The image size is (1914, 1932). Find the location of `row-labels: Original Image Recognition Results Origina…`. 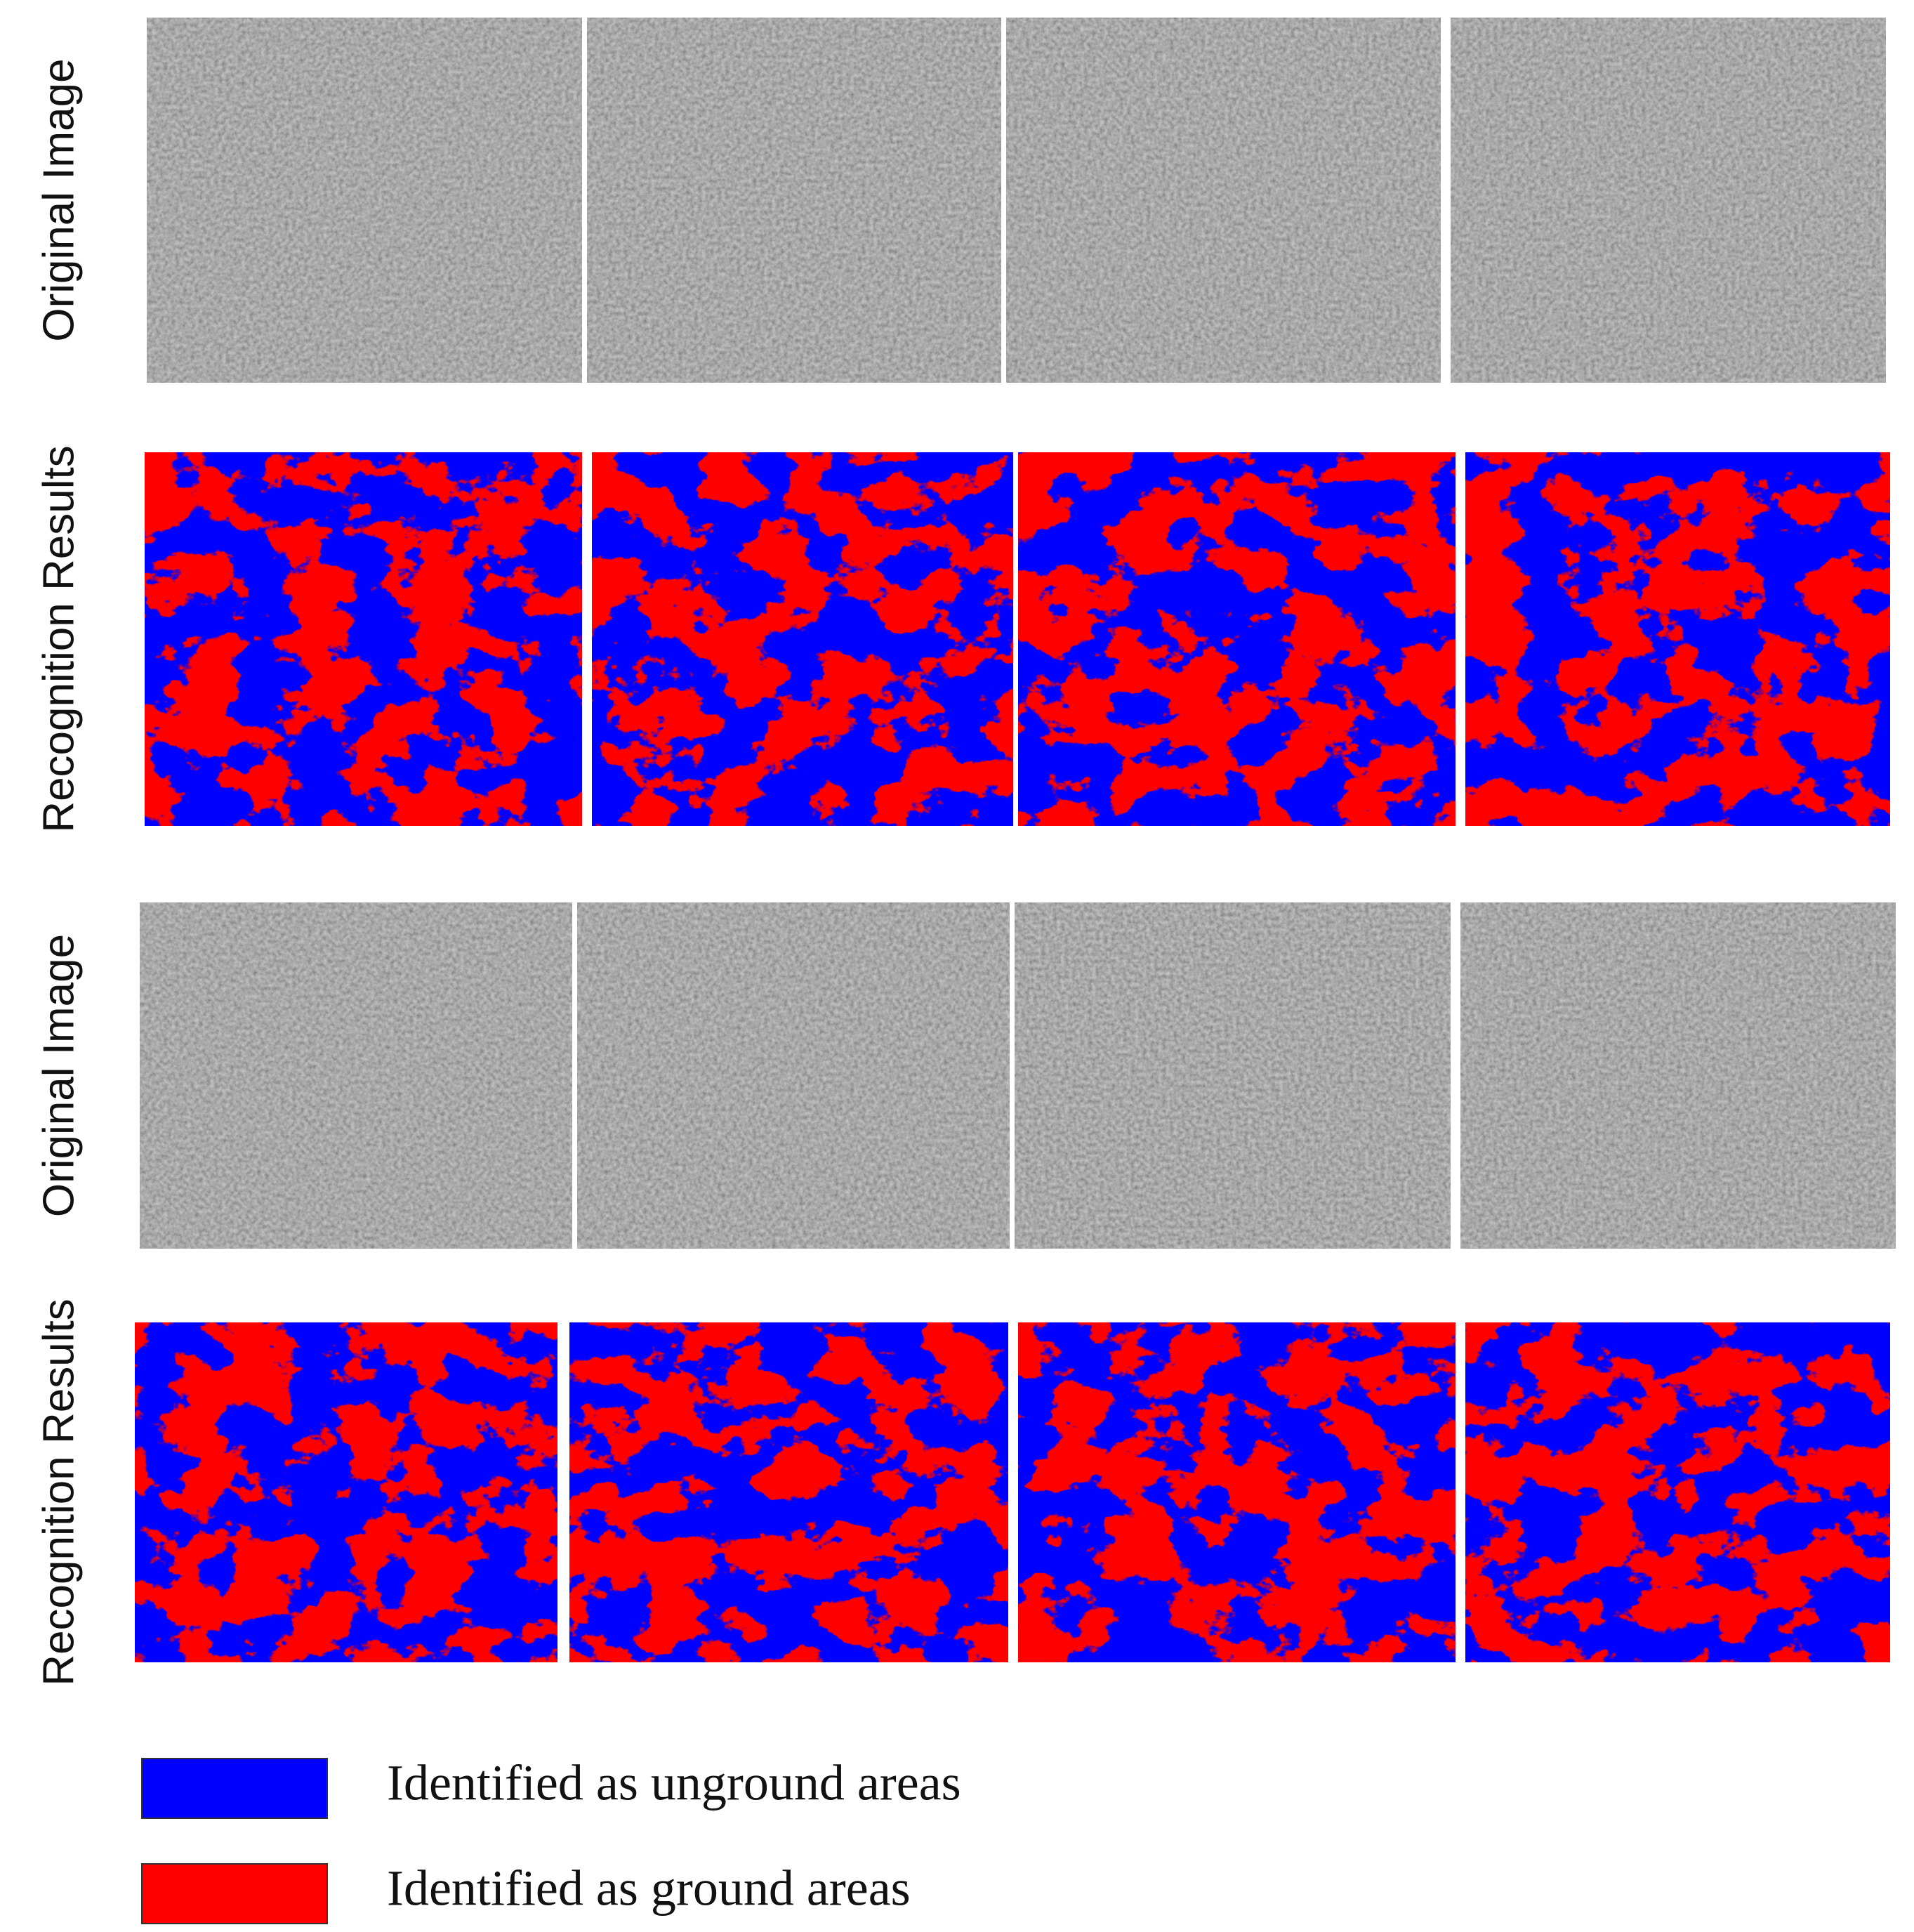

row-labels: Original Image Recognition Results Origina… is located at coordinates (59, 871).